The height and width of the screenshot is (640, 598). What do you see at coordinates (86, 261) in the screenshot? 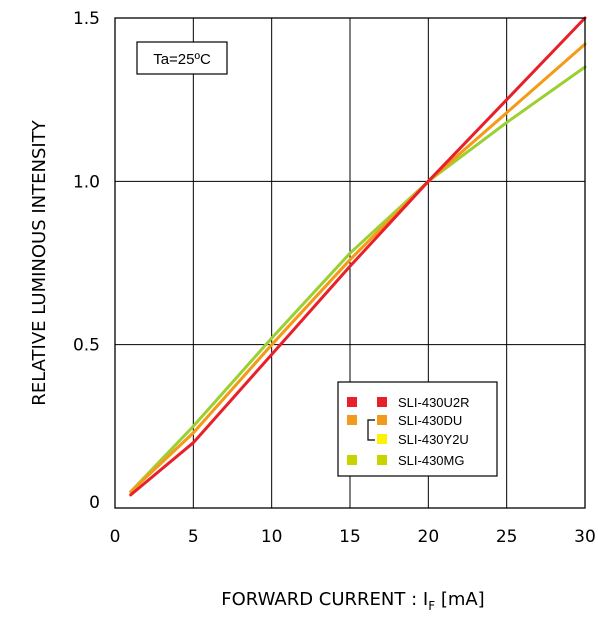
I see `y-tick-labels: 0 0.5 1.0 1.5` at bounding box center [86, 261].